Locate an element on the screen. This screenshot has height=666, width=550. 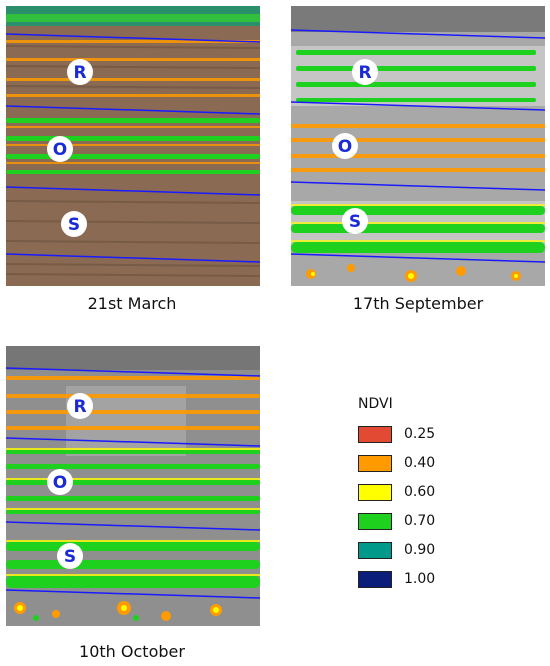
legend-label: 0.40 is located at coordinates (420, 463).